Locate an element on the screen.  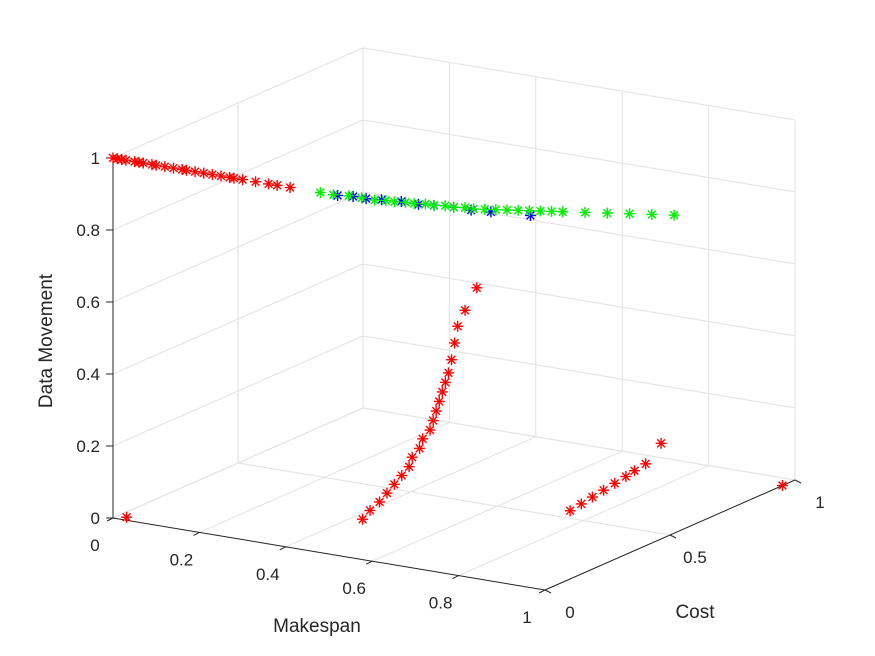
y-axis-label: Cost is located at coordinates (695, 612).